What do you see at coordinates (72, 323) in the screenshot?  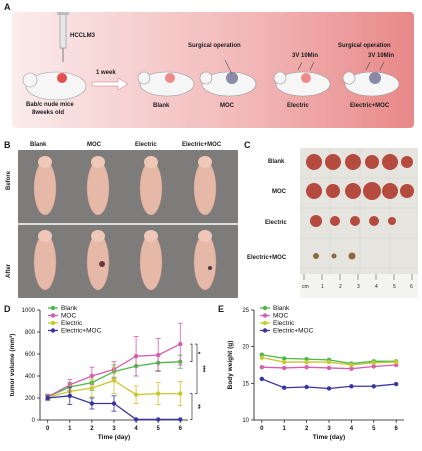 I see `legend-label: Electric` at bounding box center [72, 323].